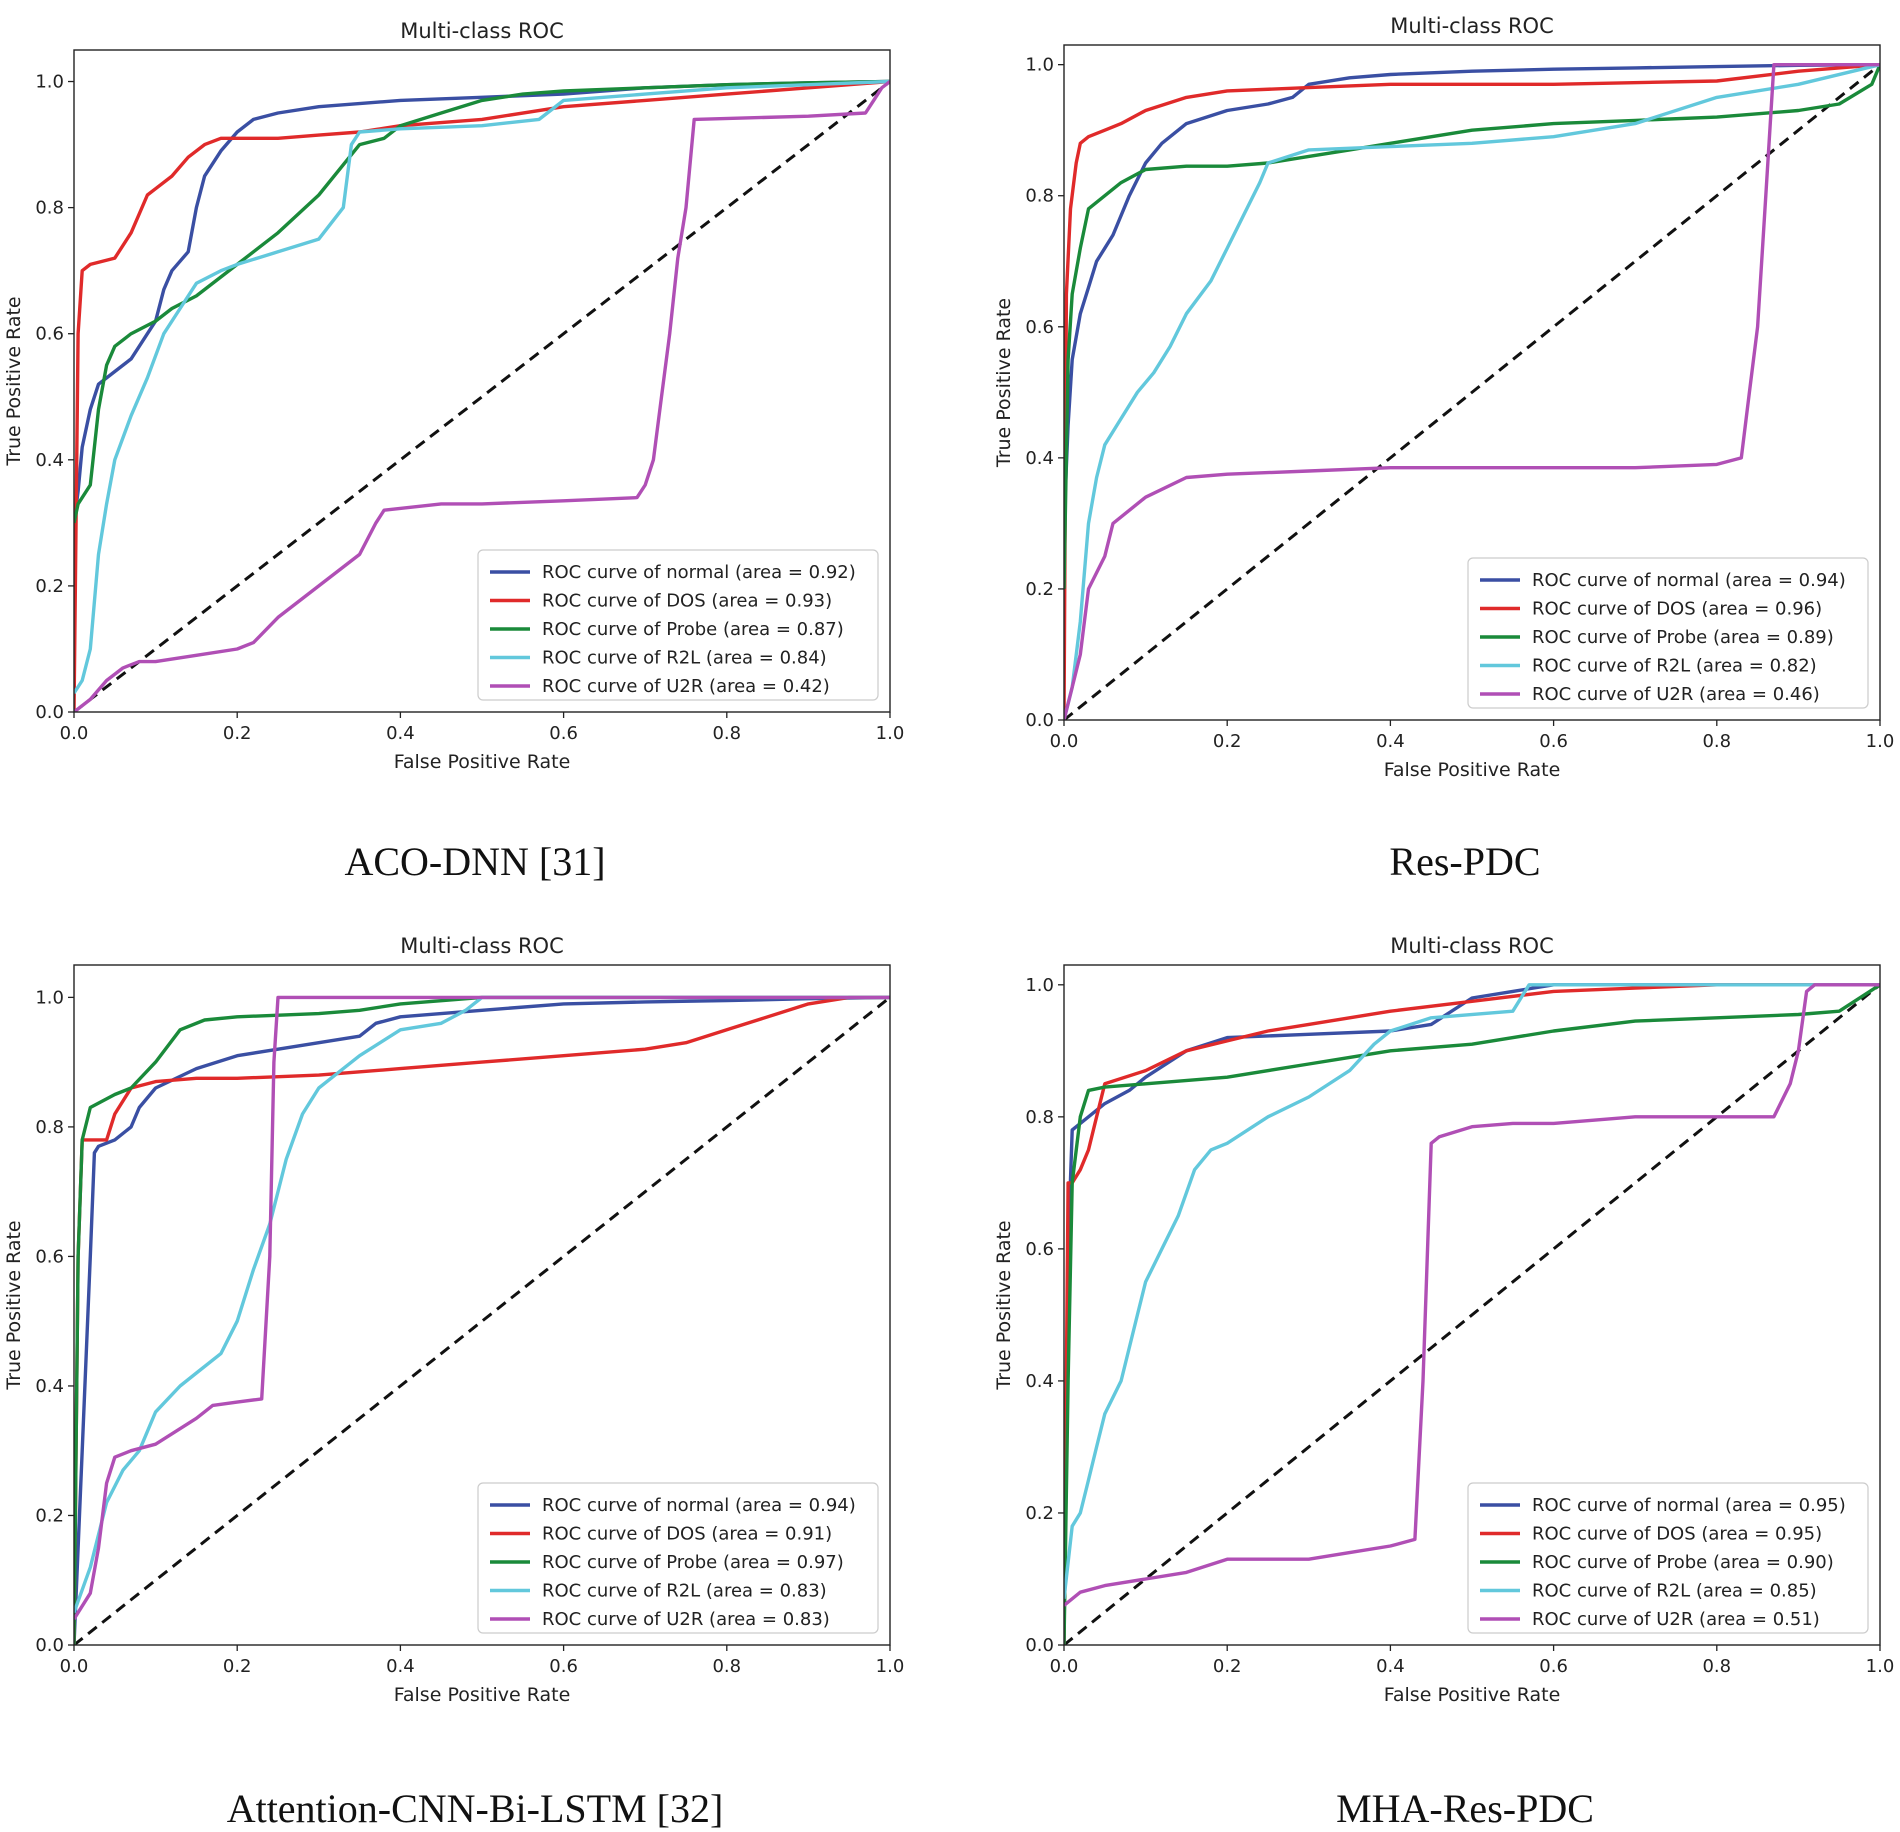  I want to click on legend-entry: ROC curve of DOS (area = 0.95), so click(1677, 1534).